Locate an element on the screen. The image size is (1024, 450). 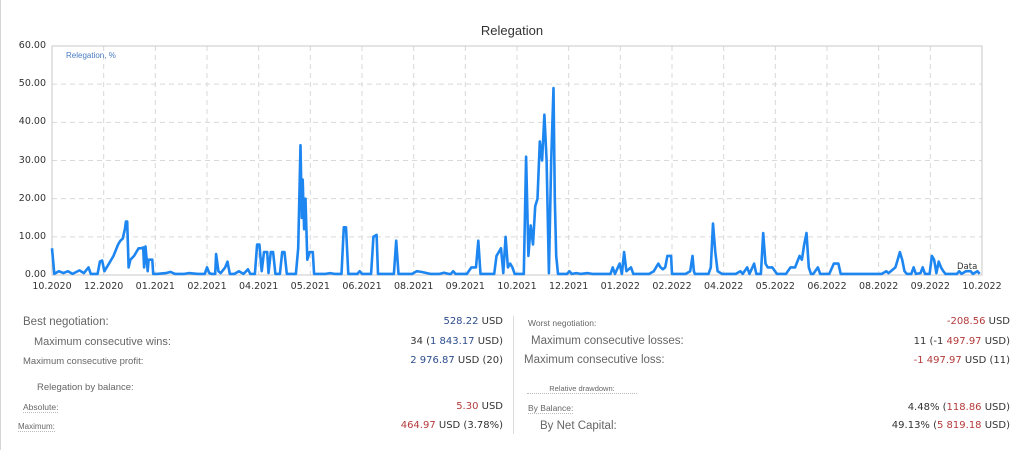
x-tick-label: 05.2021 is located at coordinates (310, 286).